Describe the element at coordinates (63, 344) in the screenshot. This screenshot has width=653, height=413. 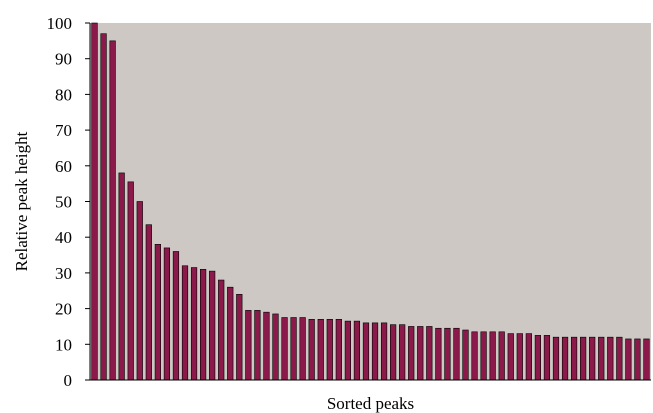
I see `y-tick-label: 10` at that location.